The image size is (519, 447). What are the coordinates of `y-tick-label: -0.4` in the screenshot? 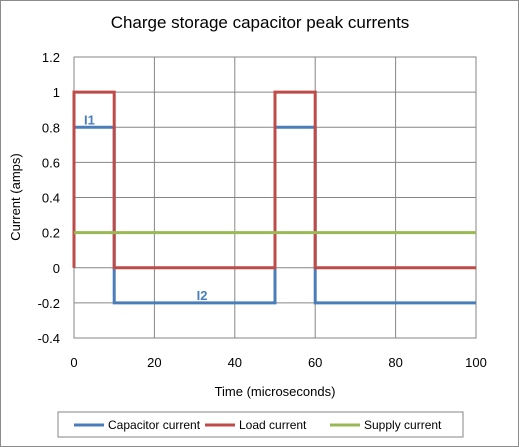 It's located at (49, 338).